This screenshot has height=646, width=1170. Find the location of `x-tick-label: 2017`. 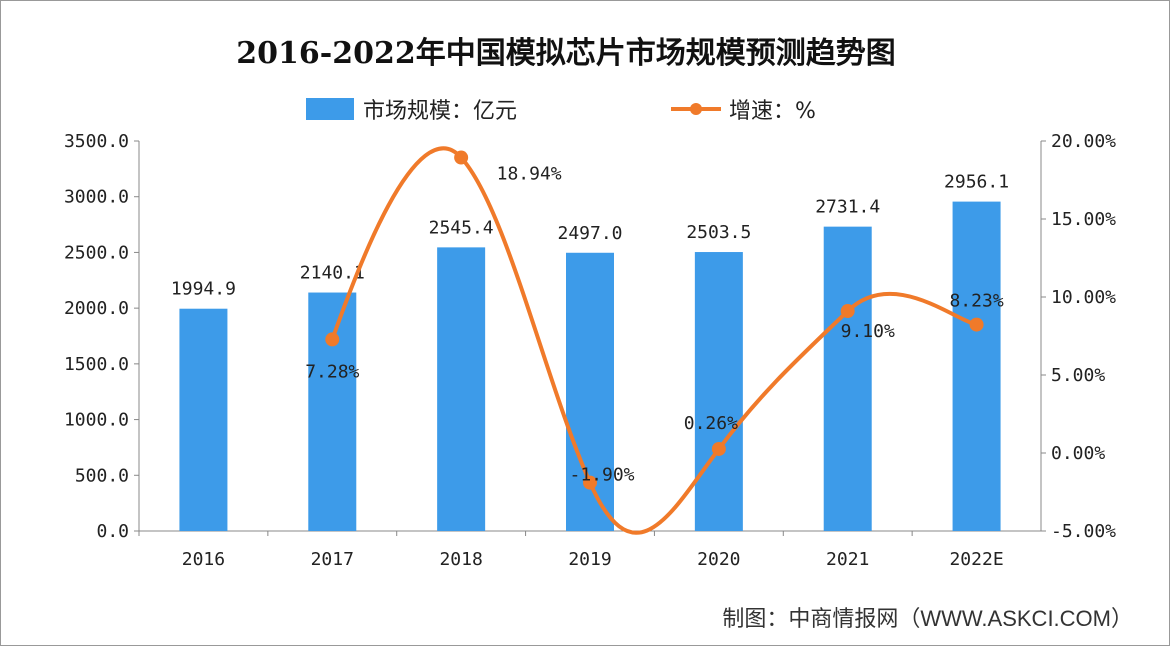

x-tick-label: 2017 is located at coordinates (332, 559).